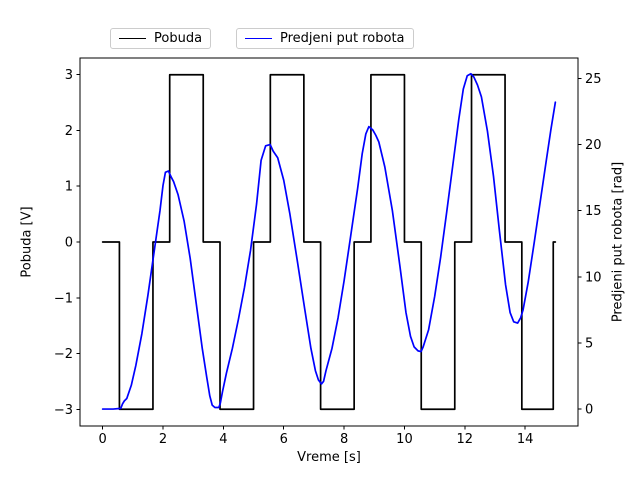  What do you see at coordinates (69, 187) in the screenshot?
I see `left-y-tick-label: 1` at bounding box center [69, 187].